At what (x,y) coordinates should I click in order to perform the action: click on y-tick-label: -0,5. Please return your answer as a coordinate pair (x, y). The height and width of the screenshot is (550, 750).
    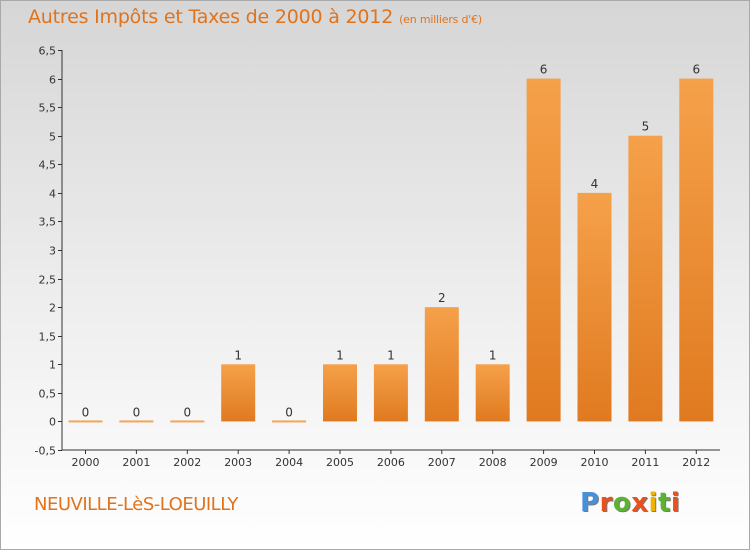
    Looking at the image, I should click on (45, 451).